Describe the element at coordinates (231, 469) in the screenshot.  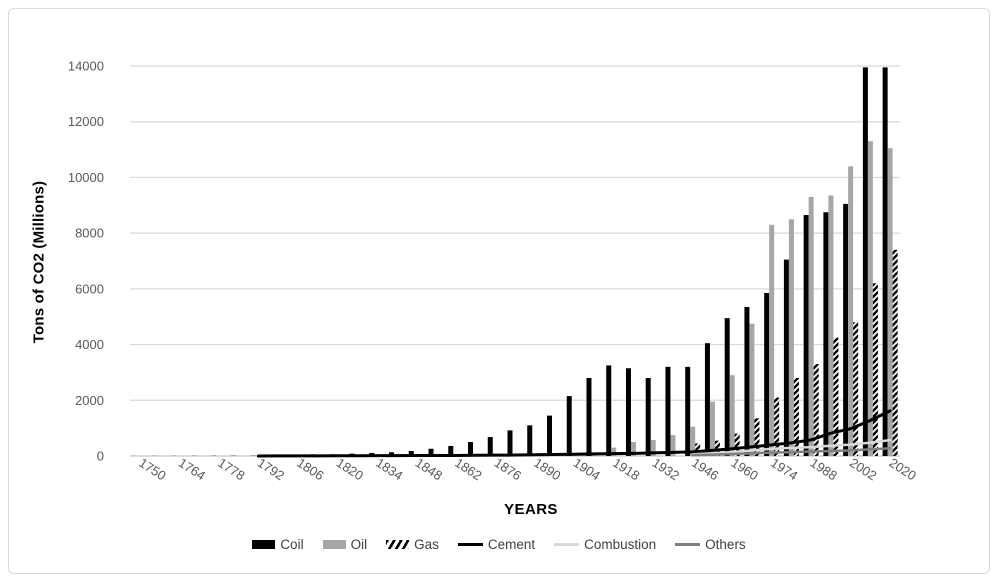
I see `x-tick-label: 1778` at that location.